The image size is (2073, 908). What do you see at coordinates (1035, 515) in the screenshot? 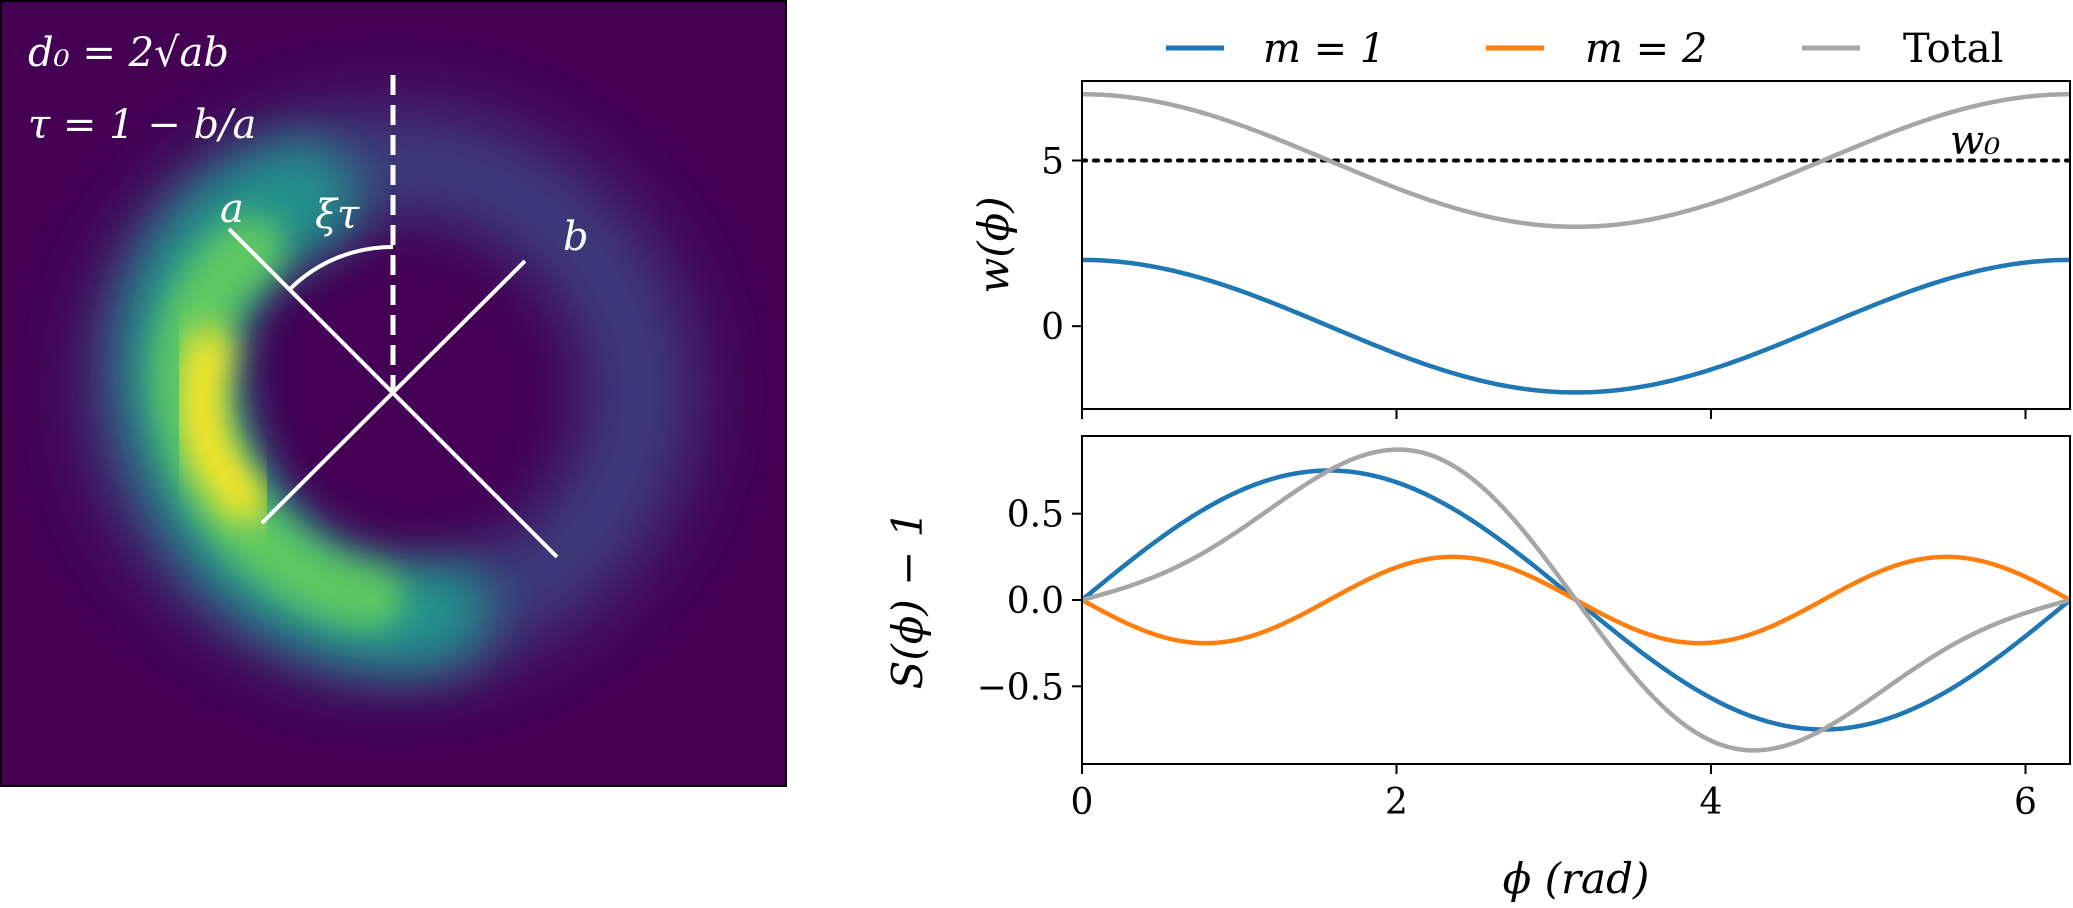
I see `bottom-ytick-label: 0.5` at bounding box center [1035, 515].